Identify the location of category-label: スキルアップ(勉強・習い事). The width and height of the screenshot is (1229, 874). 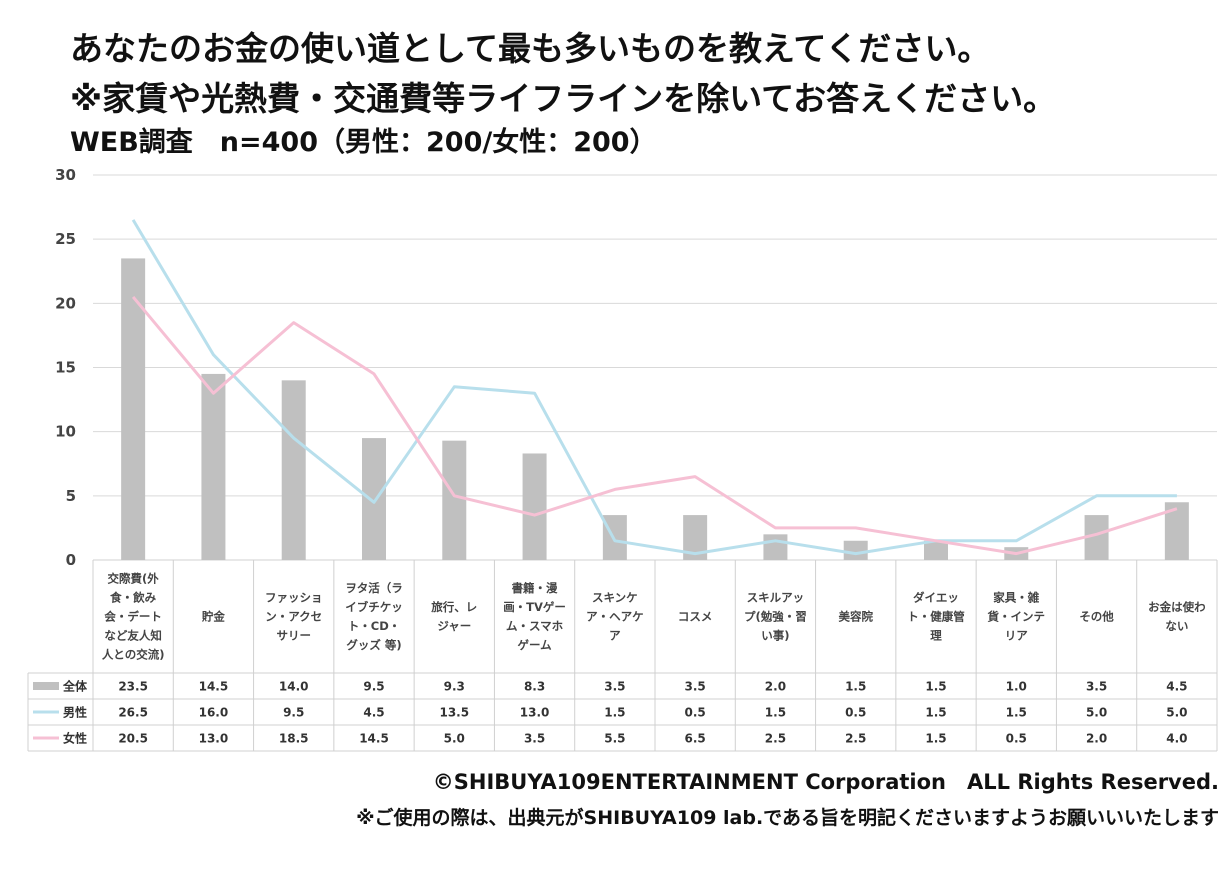
(775, 617).